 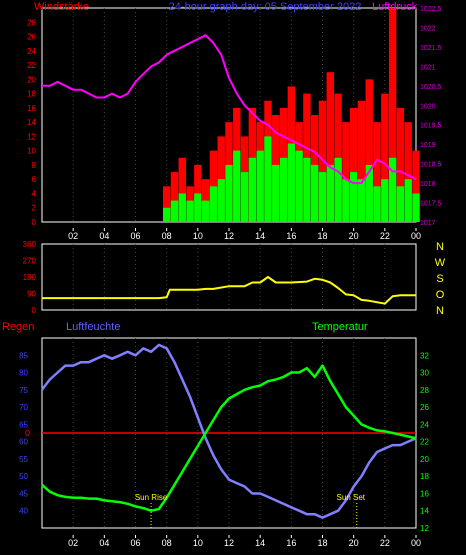 What do you see at coordinates (34, 310) in the screenshot?
I see `direction-ytick: 0` at bounding box center [34, 310].